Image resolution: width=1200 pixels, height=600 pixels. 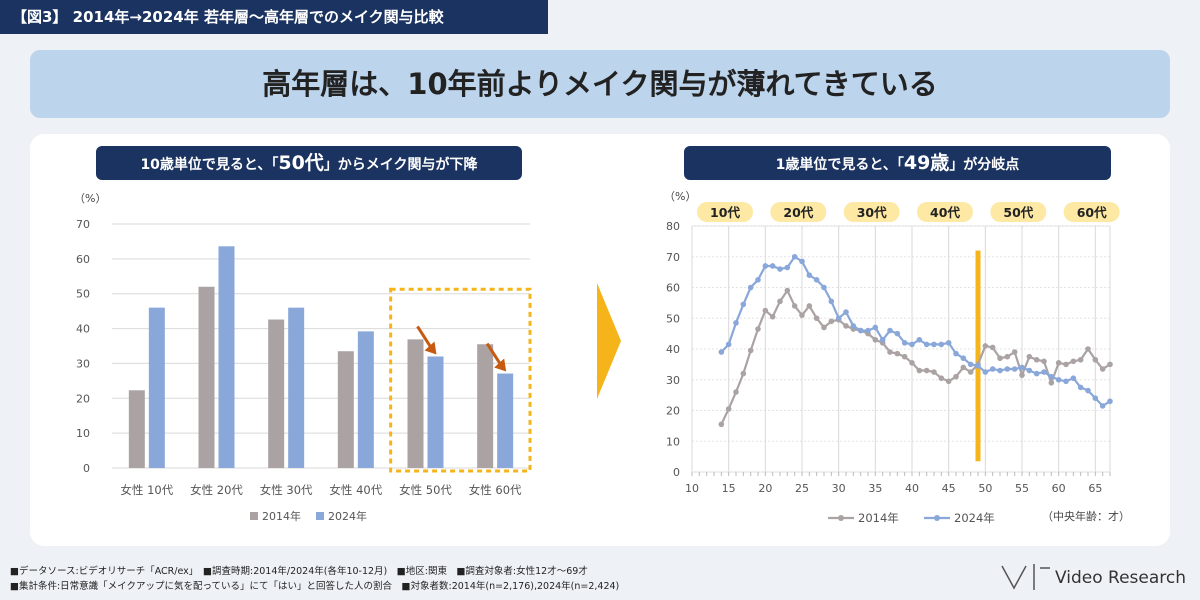 What do you see at coordinates (281, 516) in the screenshot?
I see `bar-legend-label: 2014年` at bounding box center [281, 516].